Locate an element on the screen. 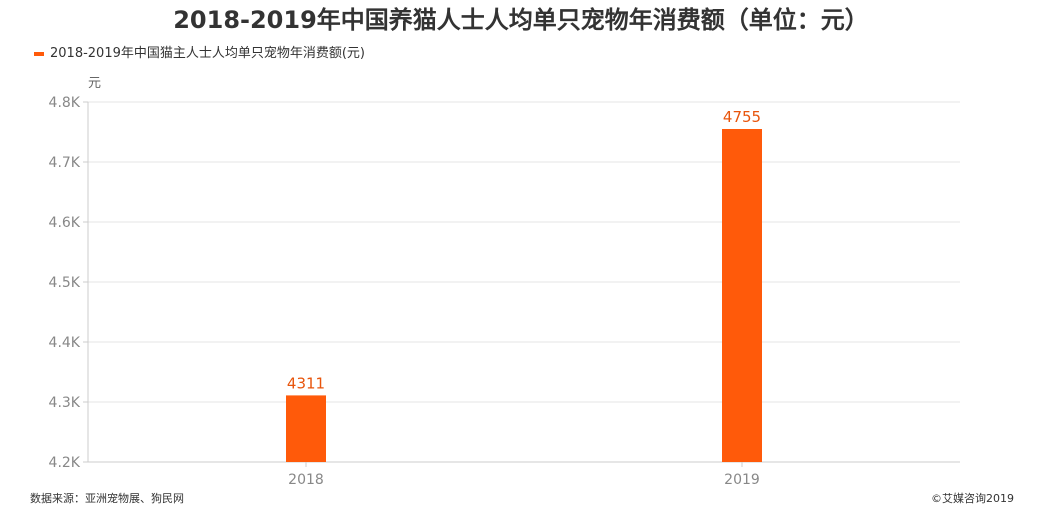  legend-swatch is located at coordinates (39, 54).